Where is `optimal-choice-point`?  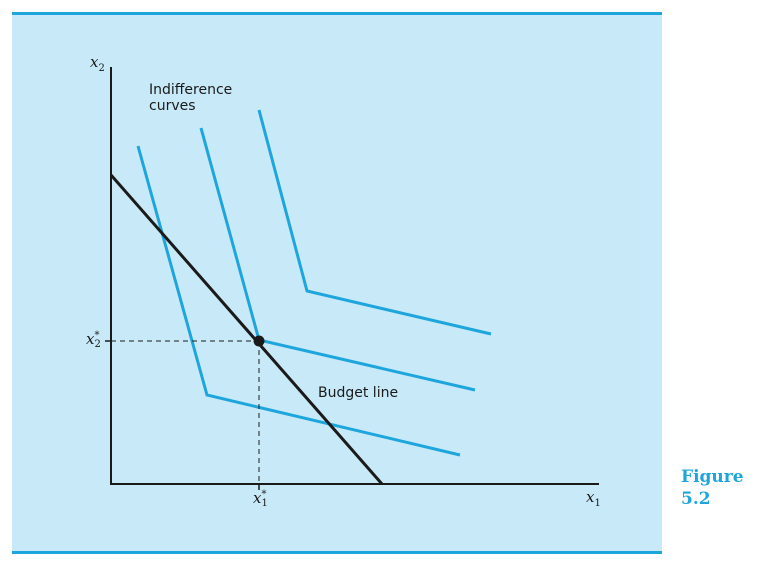
optimal-choice-point is located at coordinates (259, 341).